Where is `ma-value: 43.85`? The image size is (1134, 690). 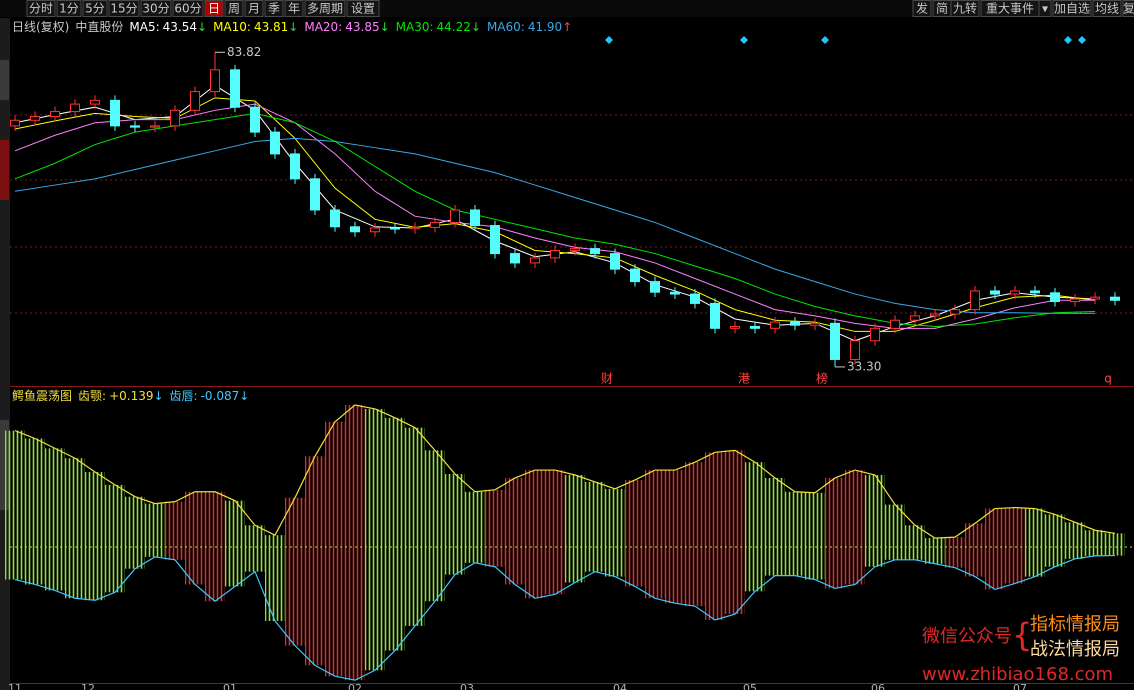
ma-value: 43.85 is located at coordinates (362, 27).